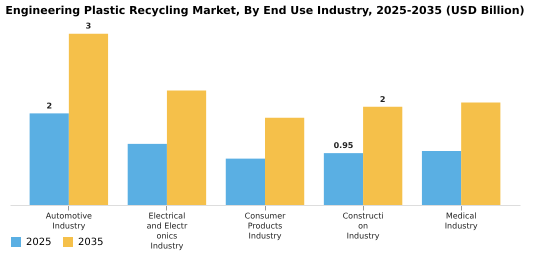 This screenshot has width=560, height=280. Describe the element at coordinates (89, 26) in the screenshot. I see `data-label: 3` at that location.